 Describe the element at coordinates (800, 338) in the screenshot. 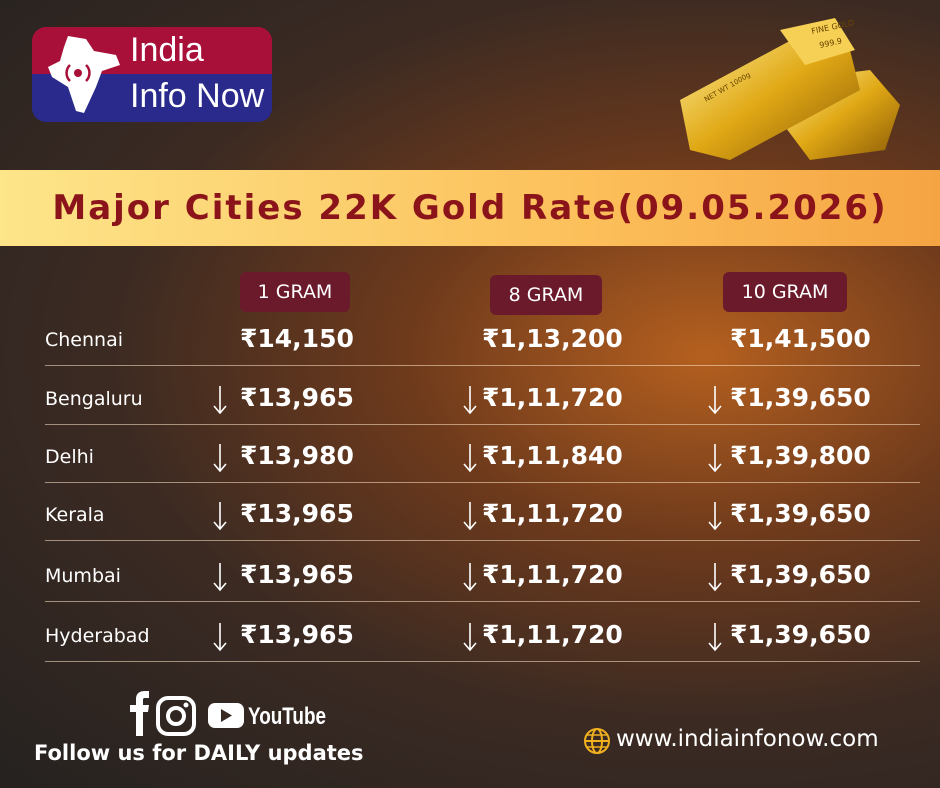

I see `price: ₹1,41,500` at that location.